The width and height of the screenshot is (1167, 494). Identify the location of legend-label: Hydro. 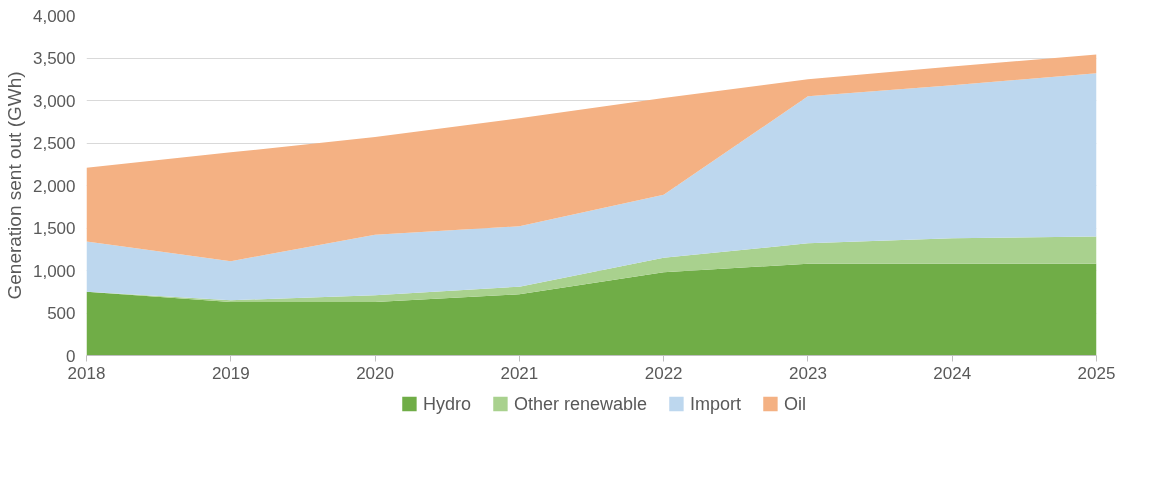
(446, 403).